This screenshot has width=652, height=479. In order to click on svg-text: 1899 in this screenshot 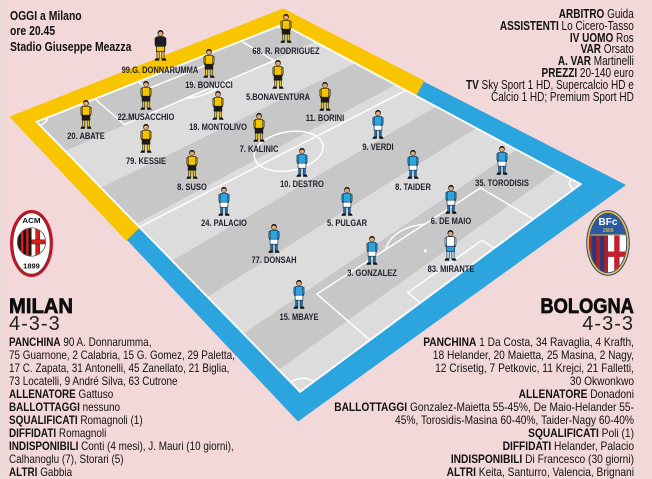, I will do `click(31, 266)`.